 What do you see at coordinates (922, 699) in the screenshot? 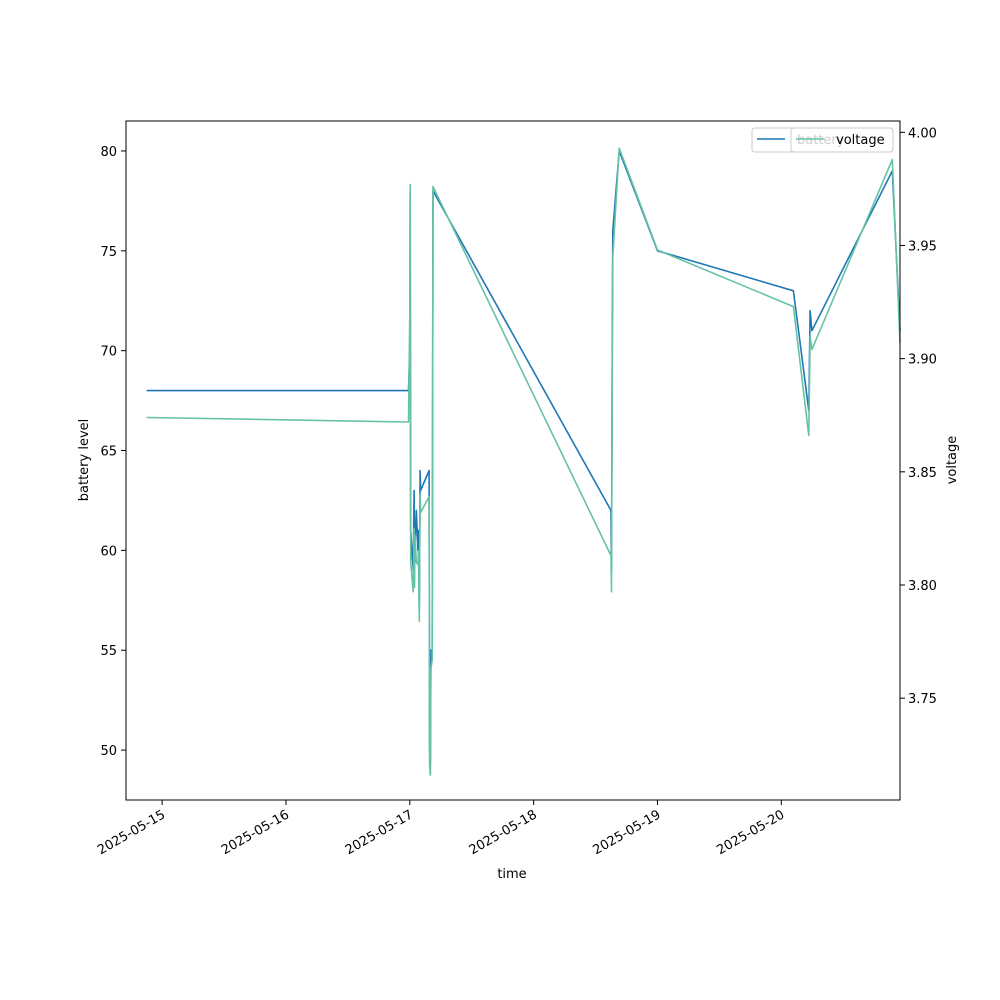
I see `y-right-tick-label: 3.75` at bounding box center [922, 699].